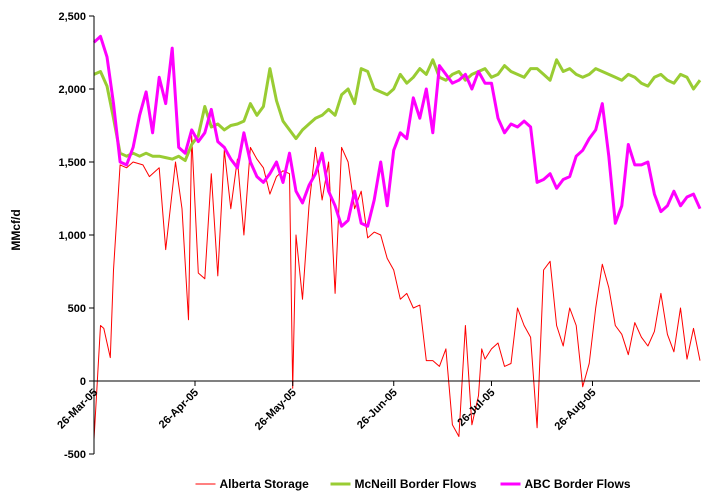  Describe the element at coordinates (77, 309) in the screenshot. I see `y-tick-label: 500` at that location.